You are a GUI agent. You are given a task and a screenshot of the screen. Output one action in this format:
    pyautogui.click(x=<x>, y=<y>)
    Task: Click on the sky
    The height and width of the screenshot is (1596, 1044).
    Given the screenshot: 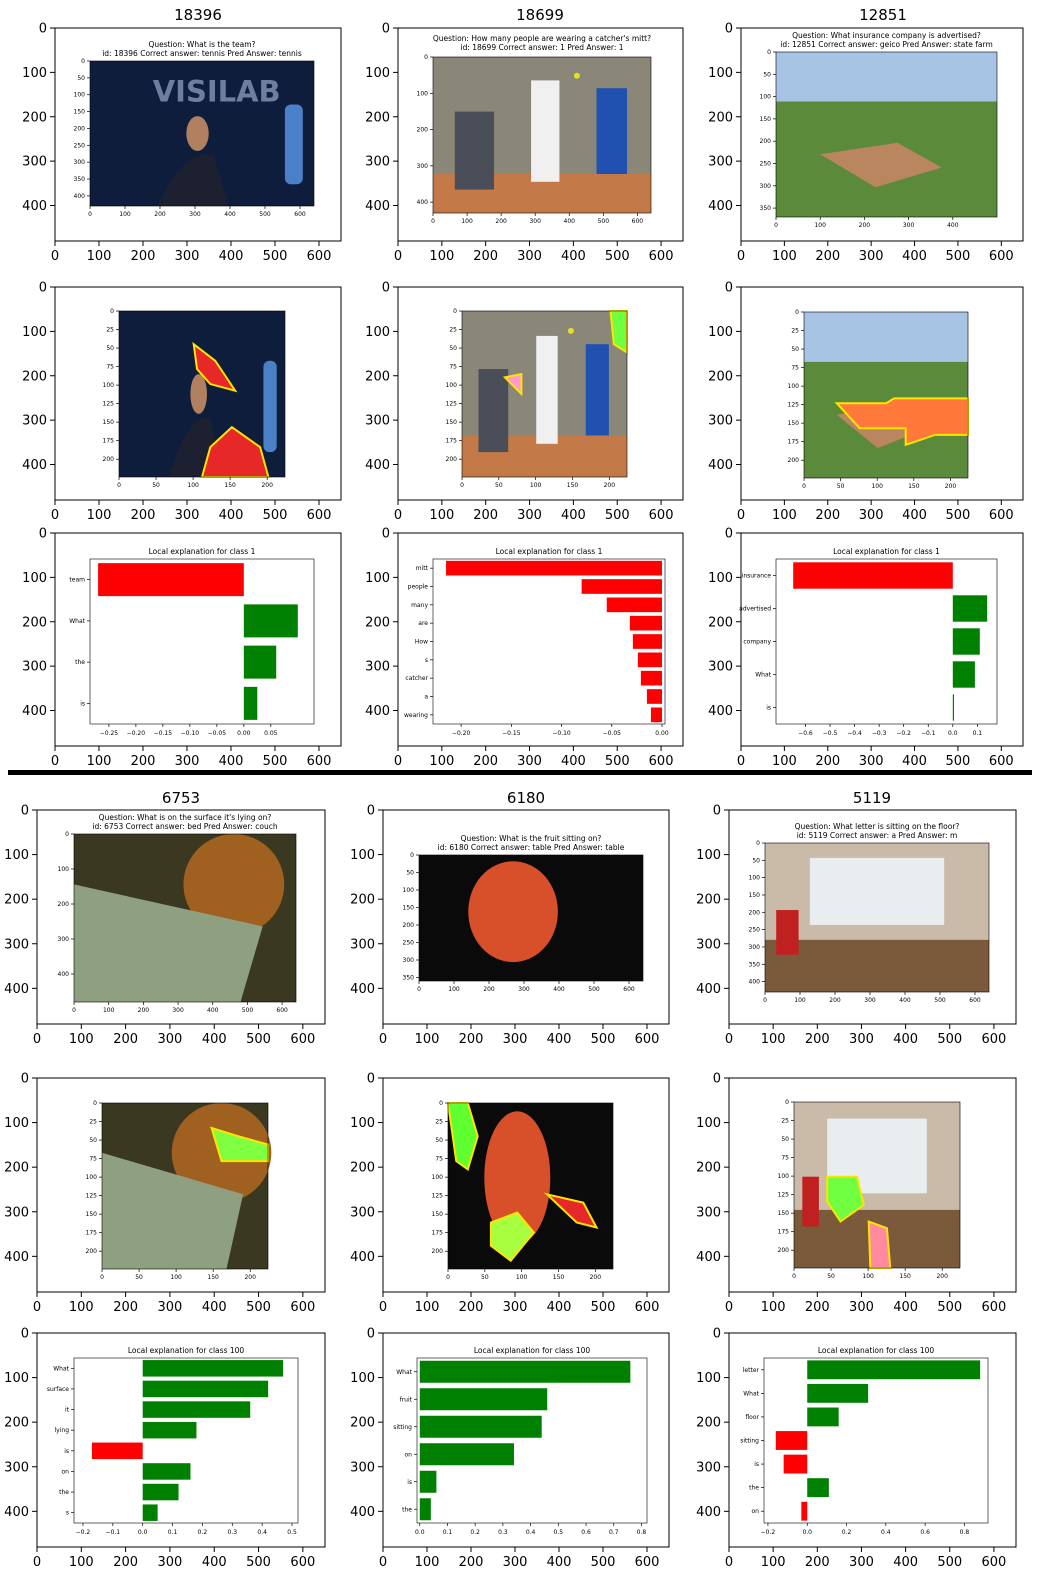 What is the action you would take?
    pyautogui.click(x=886, y=77)
    